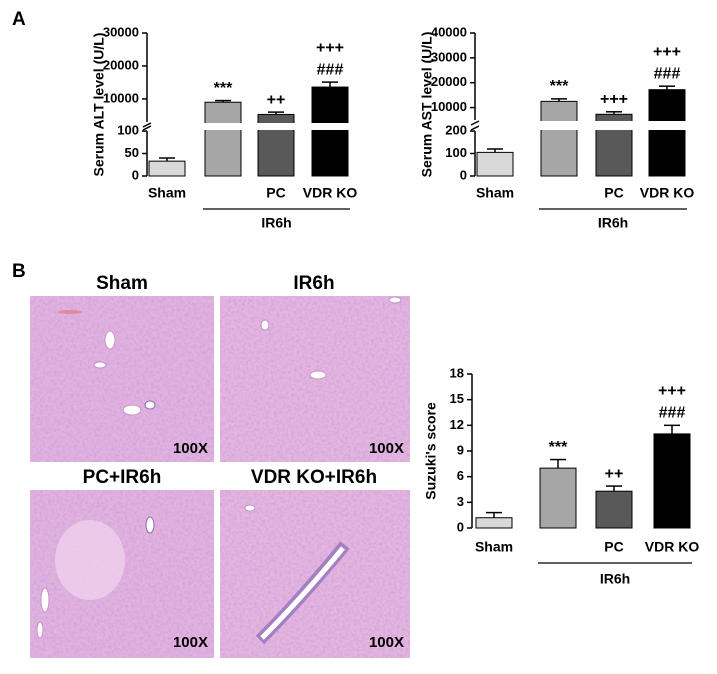 The height and width of the screenshot is (674, 717). What do you see at coordinates (99, 105) in the screenshot?
I see `y-axis-label: Serum ALT level (U/L)` at bounding box center [99, 105].